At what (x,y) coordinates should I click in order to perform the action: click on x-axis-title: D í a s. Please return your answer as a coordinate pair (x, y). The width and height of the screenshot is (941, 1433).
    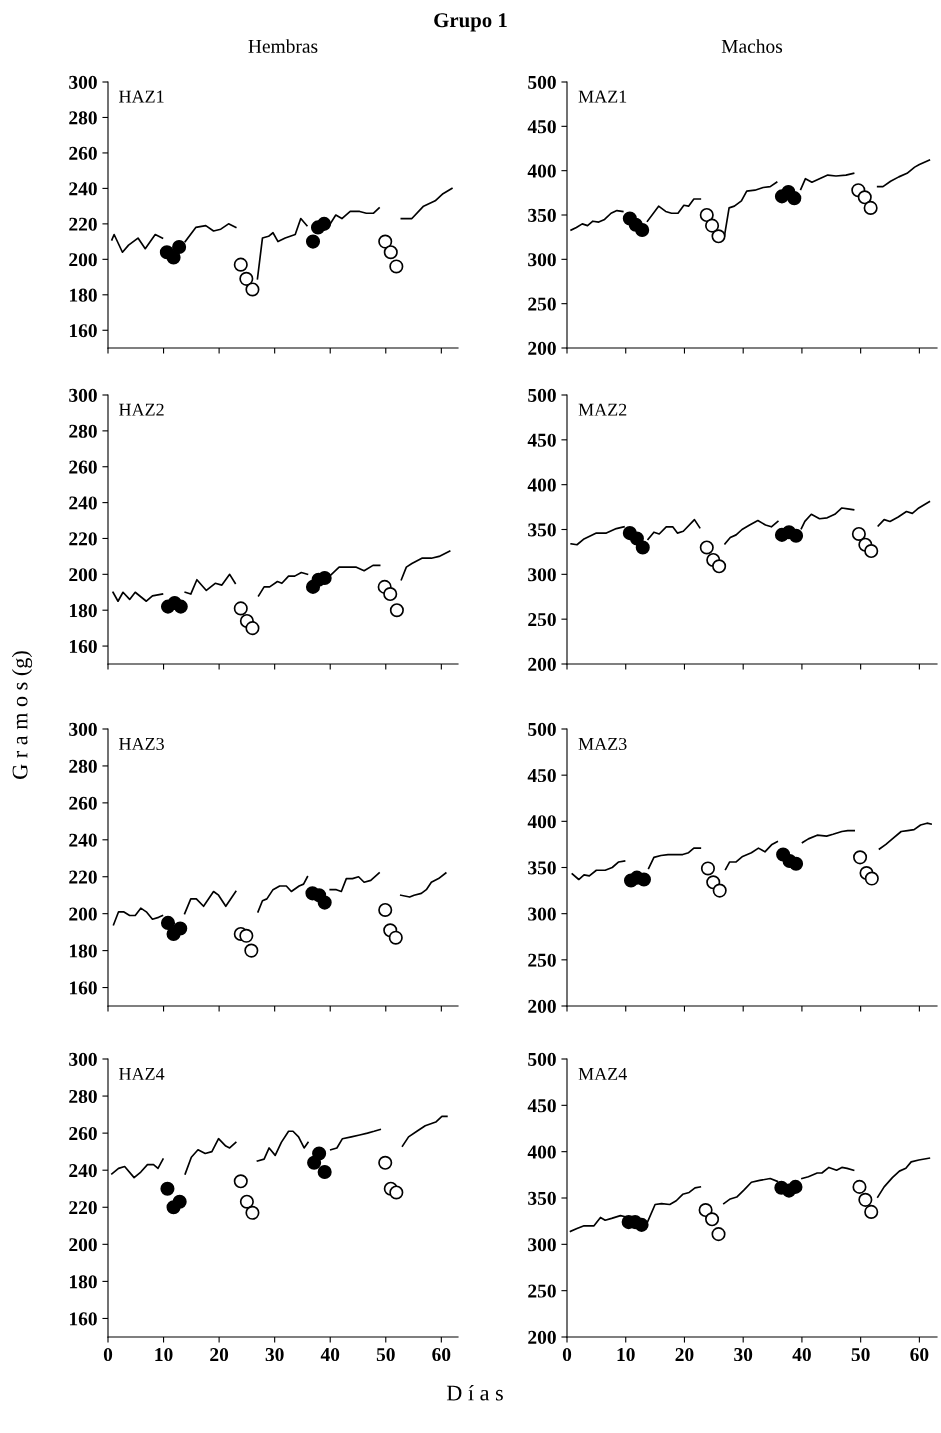
    Looking at the image, I should click on (474, 1392).